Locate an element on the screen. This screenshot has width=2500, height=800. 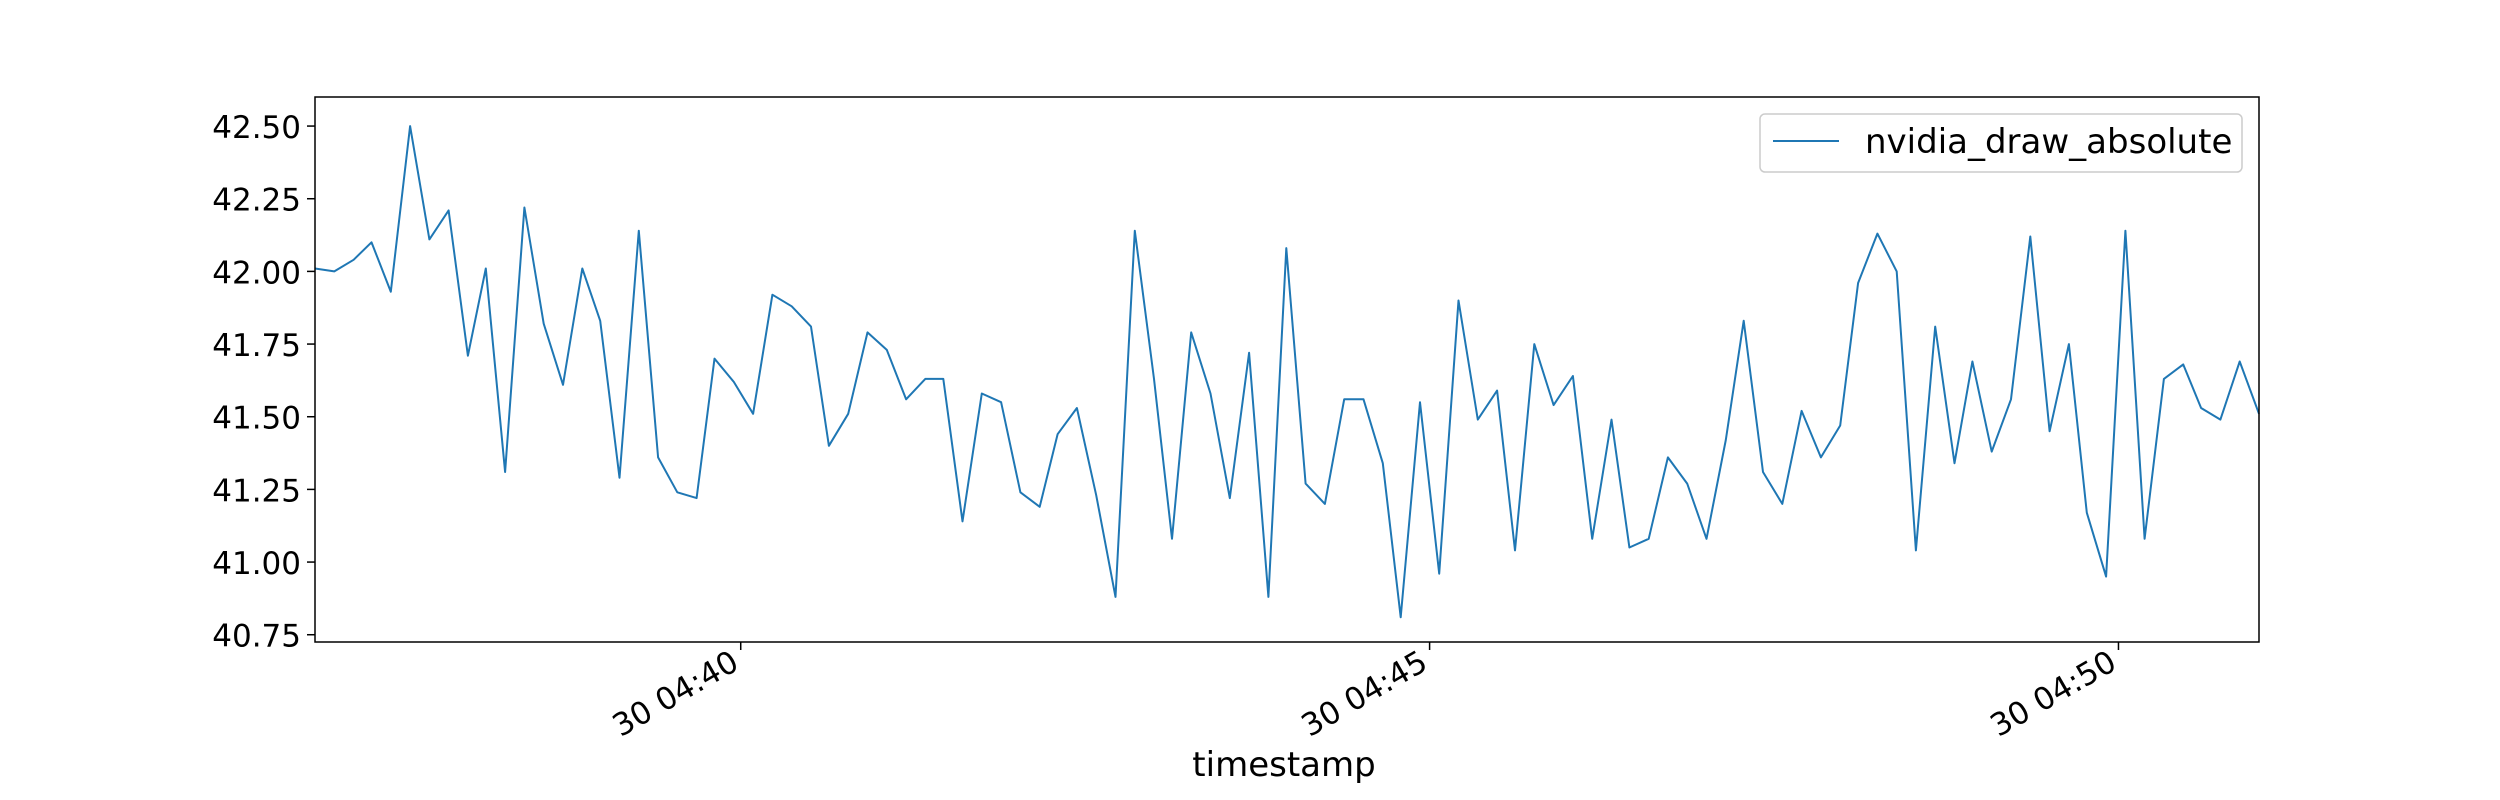
y-tick-label: 41.75 is located at coordinates (256, 346).